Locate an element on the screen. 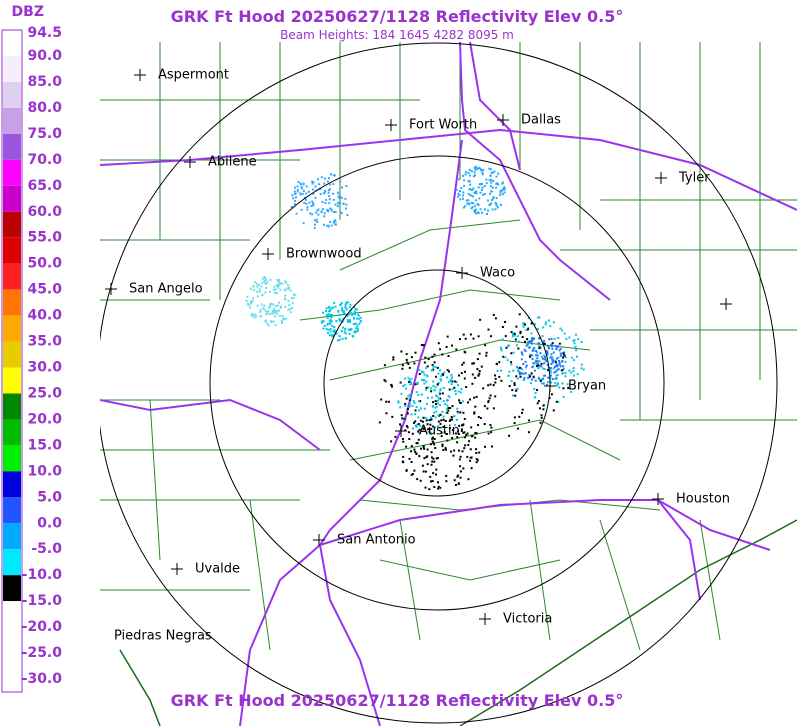  legend-label: 55.0 is located at coordinates (44, 238).